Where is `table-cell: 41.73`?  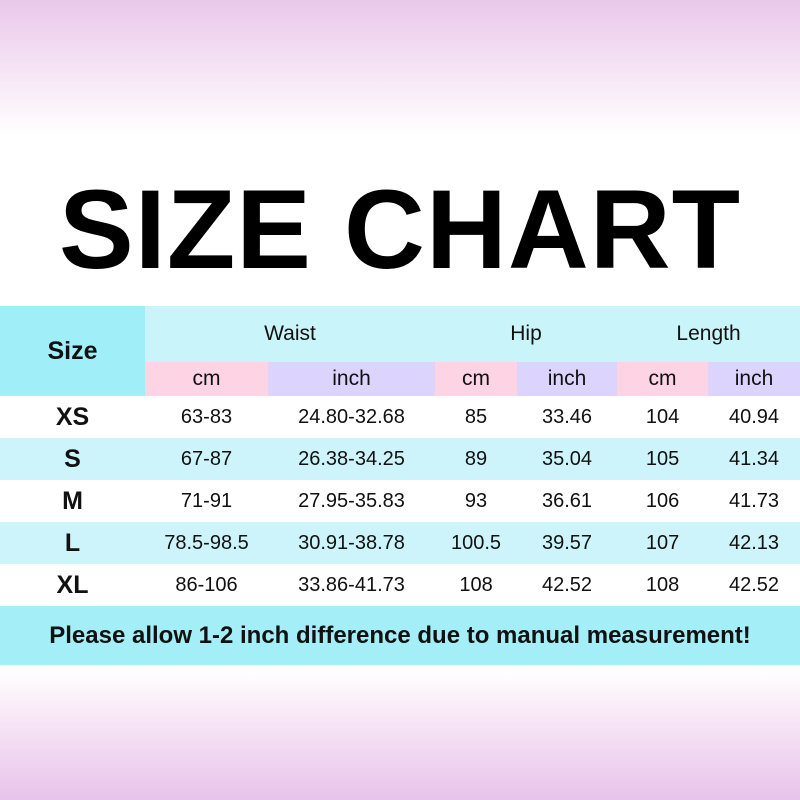
table-cell: 41.73 is located at coordinates (754, 500).